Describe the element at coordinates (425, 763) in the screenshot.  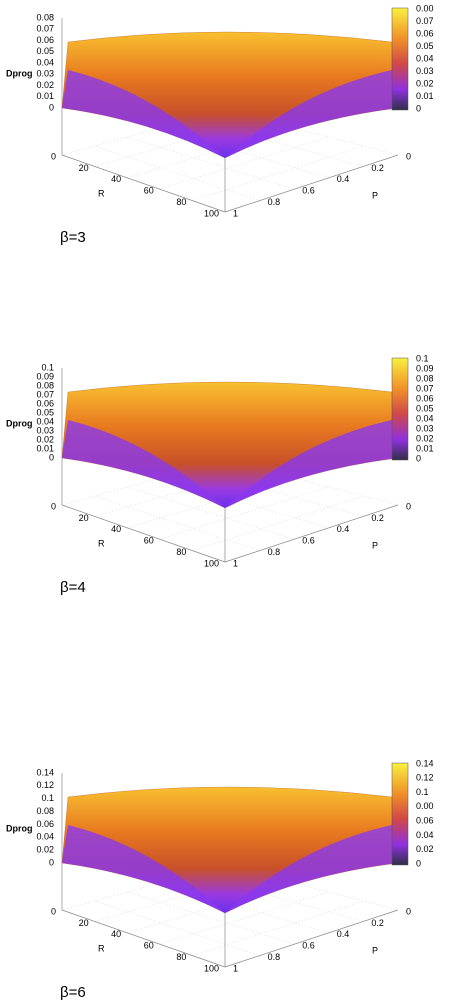
I see `colorbar-tick-label: 0.14` at that location.